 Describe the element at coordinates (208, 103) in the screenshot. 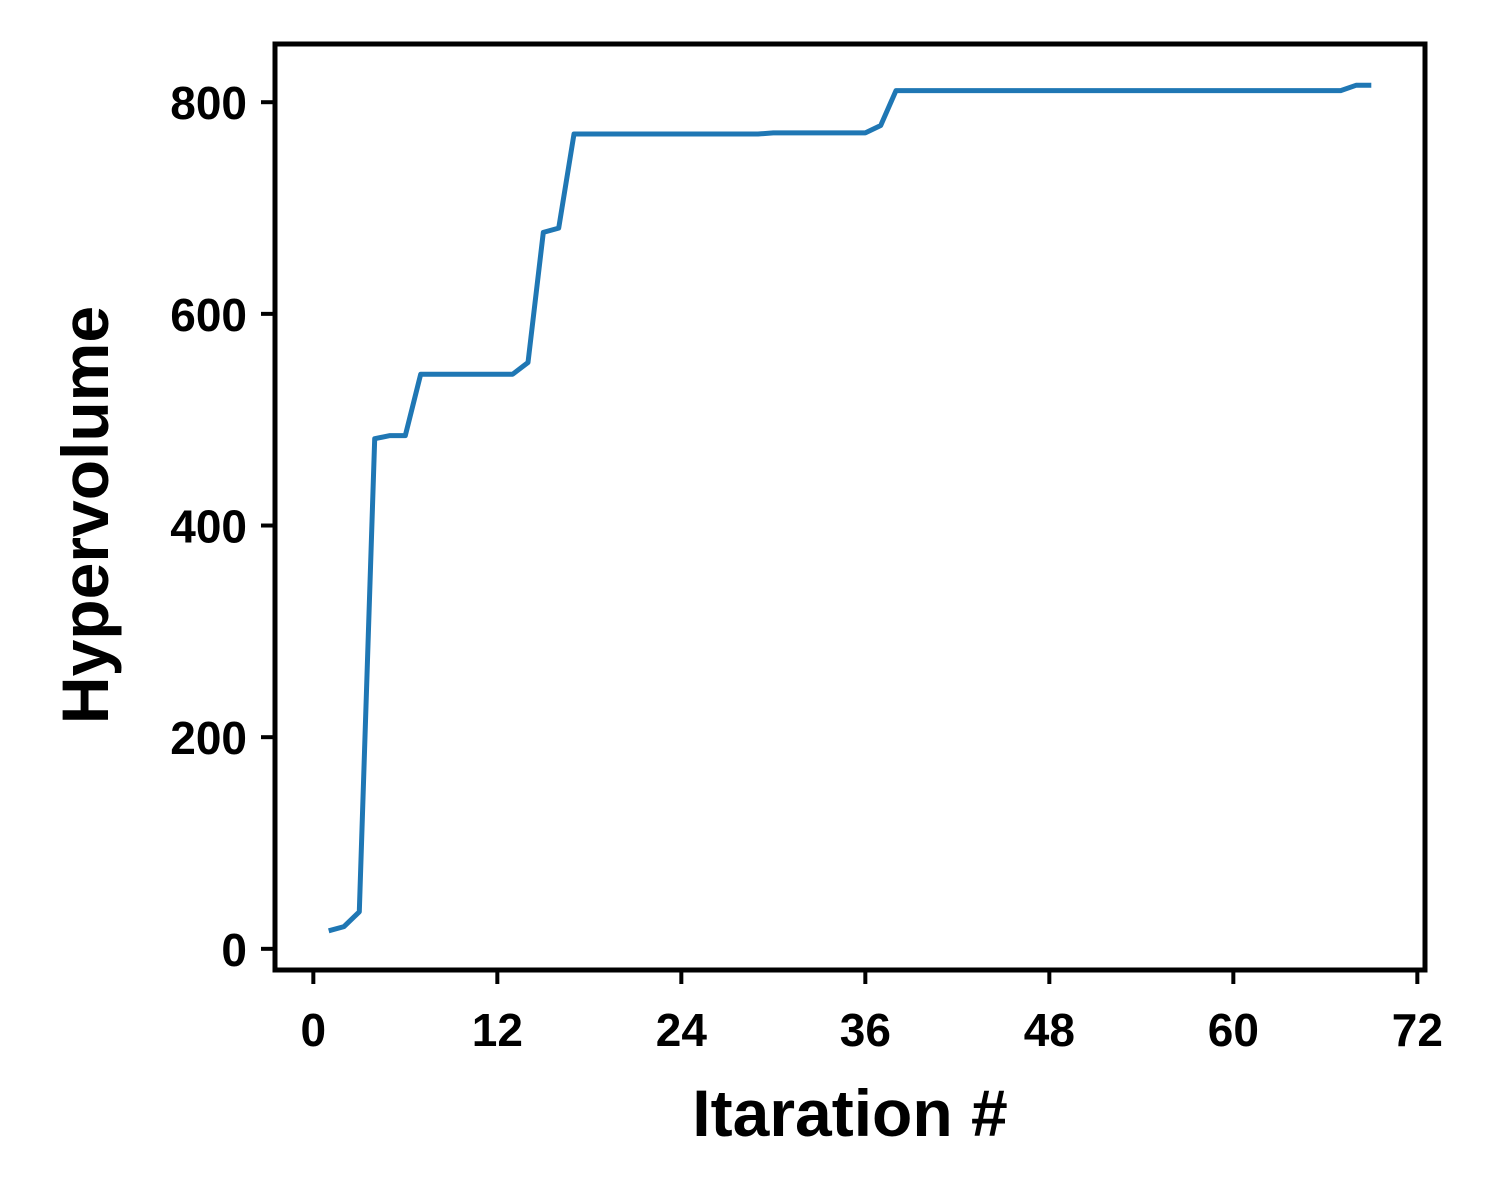

I see `y-tick-label: 800` at that location.